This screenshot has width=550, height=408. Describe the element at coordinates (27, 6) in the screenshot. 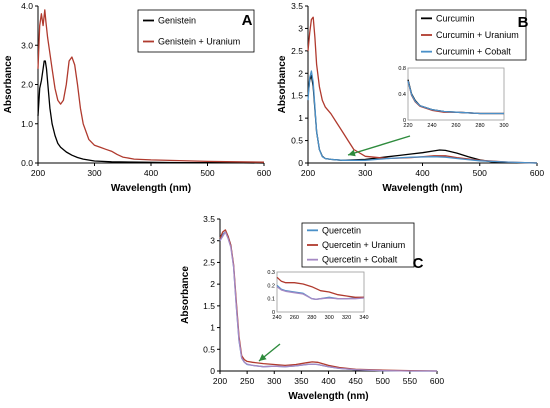

I see `panel-a-y-tick-label: 4.0` at that location.